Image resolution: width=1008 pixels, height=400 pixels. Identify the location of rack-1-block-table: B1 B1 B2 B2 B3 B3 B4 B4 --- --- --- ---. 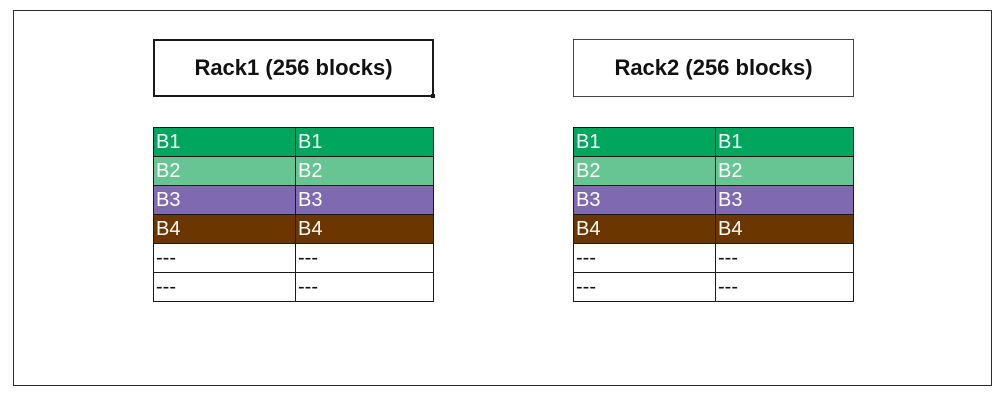
(293, 214).